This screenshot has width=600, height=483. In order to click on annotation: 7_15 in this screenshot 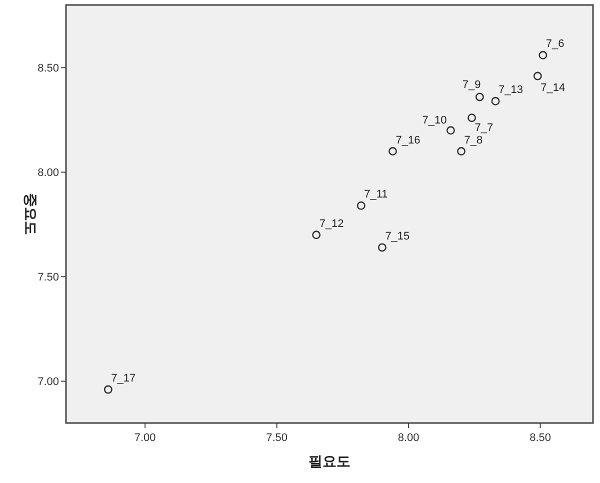, I will do `click(397, 236)`.